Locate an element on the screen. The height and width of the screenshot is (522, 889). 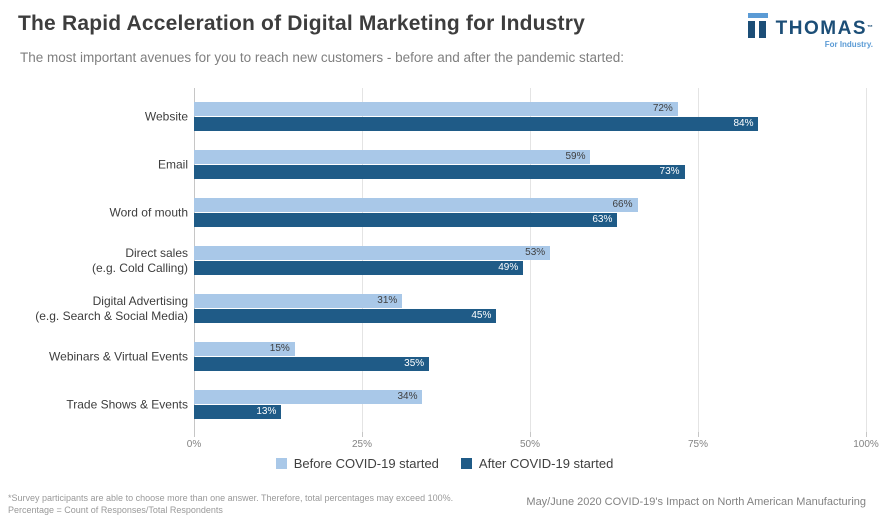
bar-after-covid: 45% is located at coordinates (345, 316).